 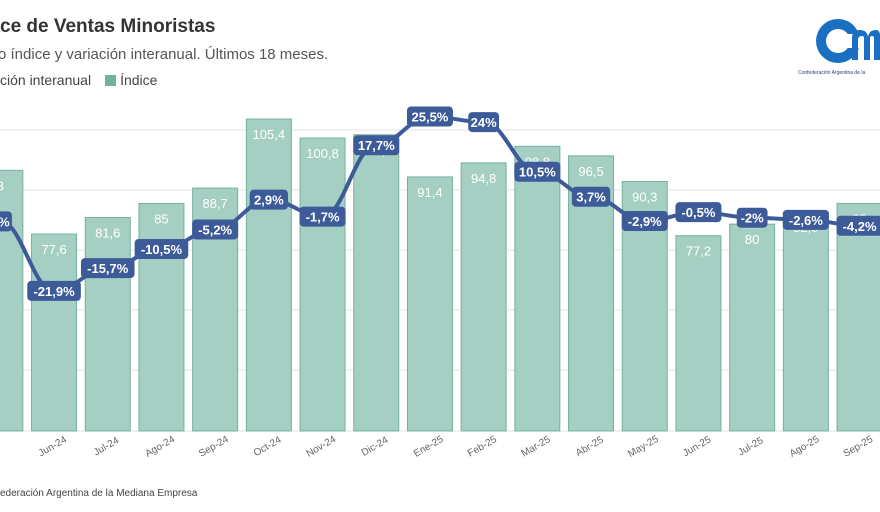 What do you see at coordinates (644, 197) in the screenshot?
I see `bar-value-label: 90,3` at bounding box center [644, 197].